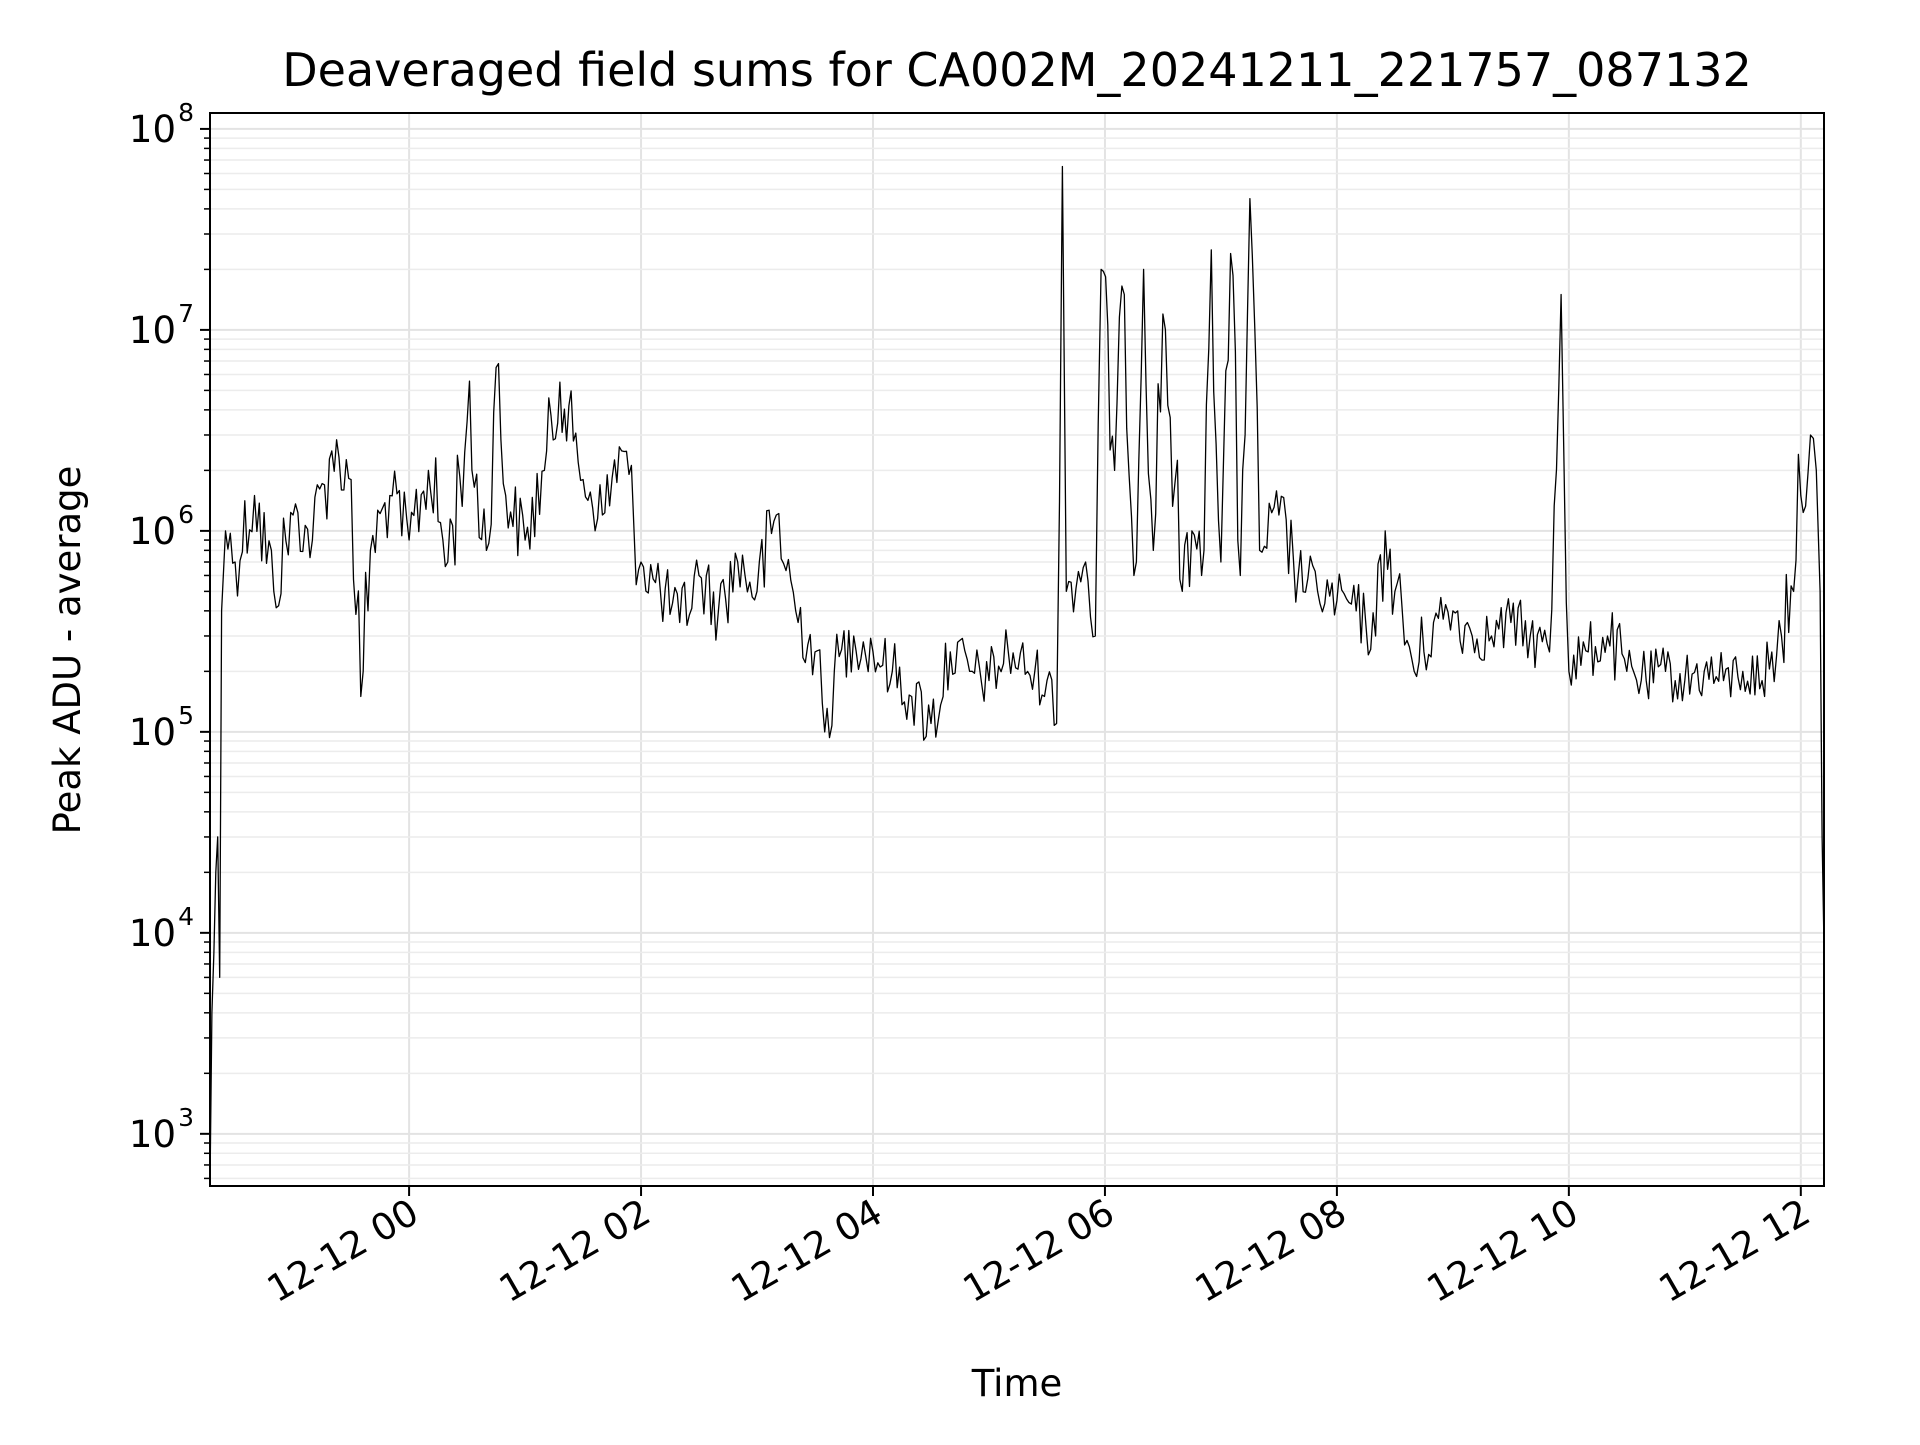 The image size is (1920, 1445). Describe the element at coordinates (186, 514) in the screenshot. I see `y-tick-exponent: 6` at that location.